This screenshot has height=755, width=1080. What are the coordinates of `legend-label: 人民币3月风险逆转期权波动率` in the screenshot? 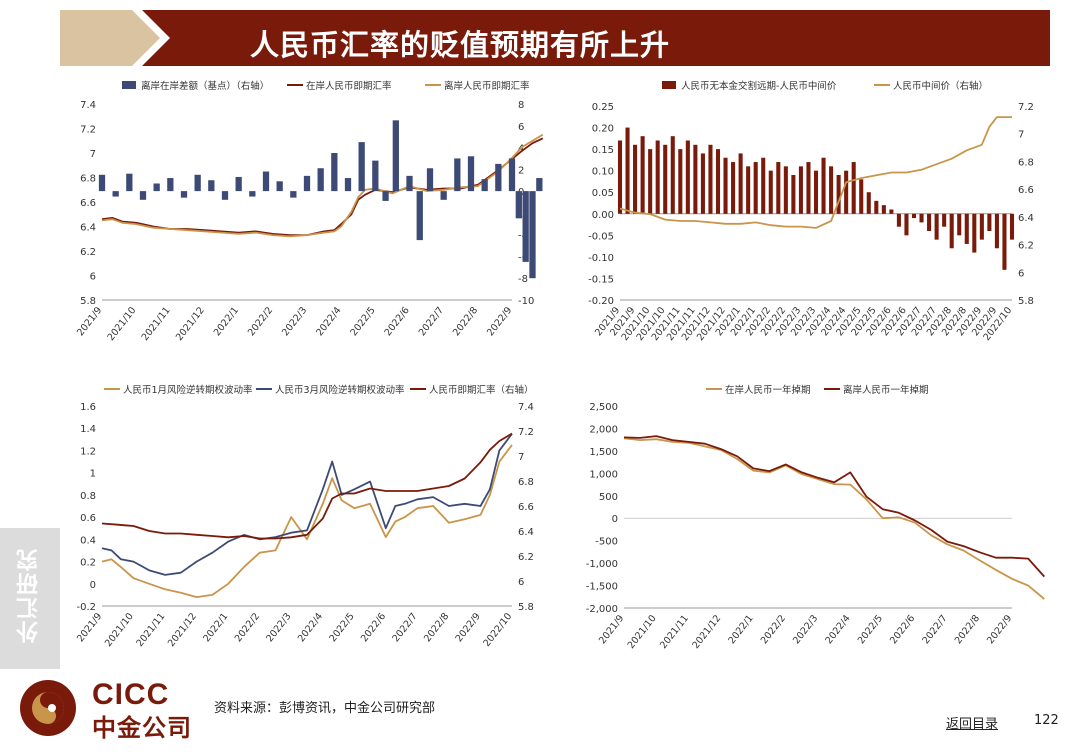 It's located at (340, 390).